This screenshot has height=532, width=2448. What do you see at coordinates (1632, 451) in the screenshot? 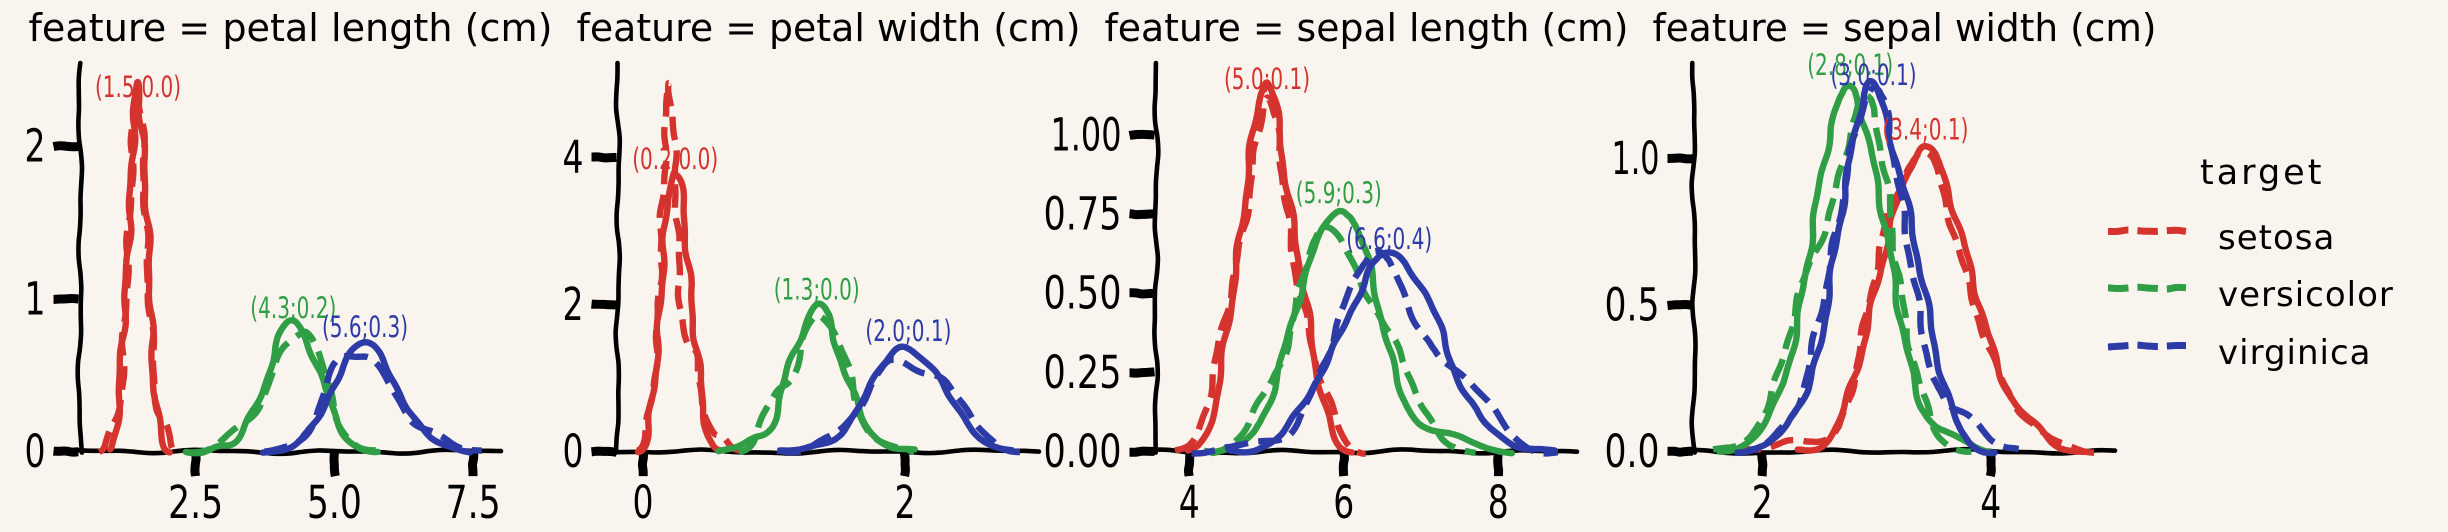
I see `y-tick-label: 0.0` at bounding box center [1632, 451].